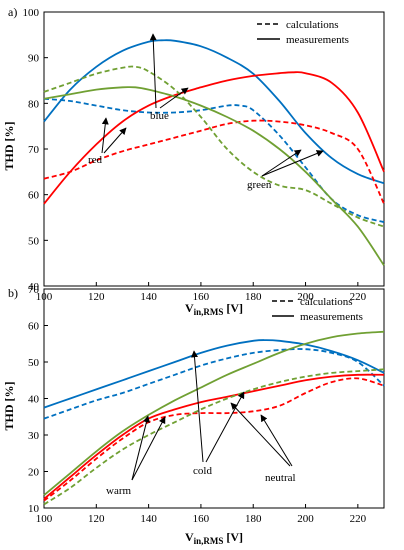  Describe the element at coordinates (95, 160) in the screenshot. I see `annotation-red: red` at that location.